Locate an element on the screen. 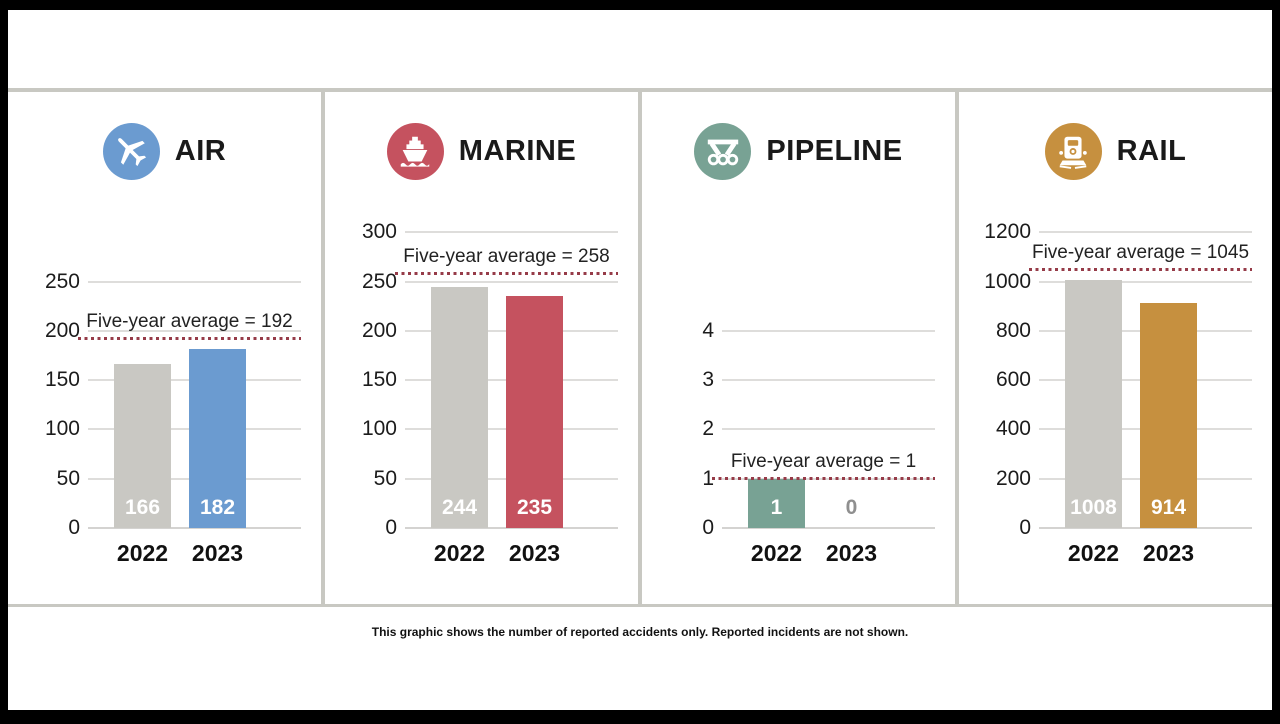  marine-panel-header: MARINE is located at coordinates (481, 151).